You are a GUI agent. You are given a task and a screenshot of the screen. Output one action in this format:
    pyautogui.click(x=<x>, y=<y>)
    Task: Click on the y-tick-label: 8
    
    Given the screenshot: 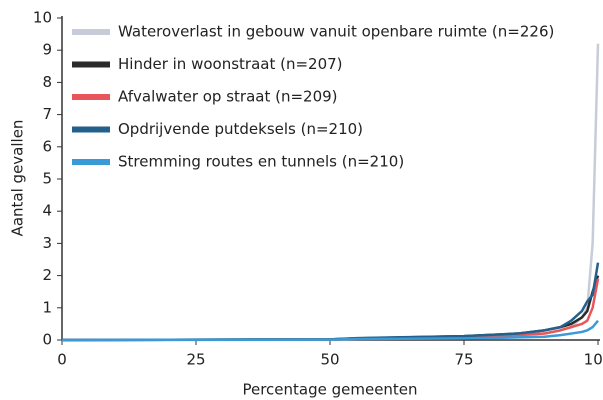 What is the action you would take?
    pyautogui.click(x=47, y=82)
    